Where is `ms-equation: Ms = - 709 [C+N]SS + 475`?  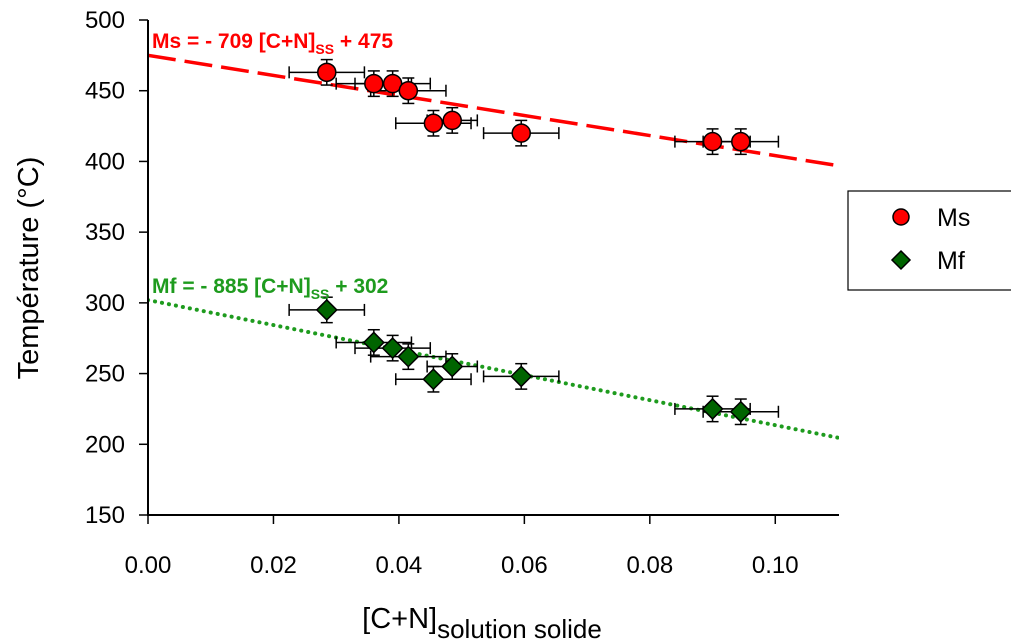
ms-equation: Ms = - 709 [C+N]SS + 475 is located at coordinates (272, 43).